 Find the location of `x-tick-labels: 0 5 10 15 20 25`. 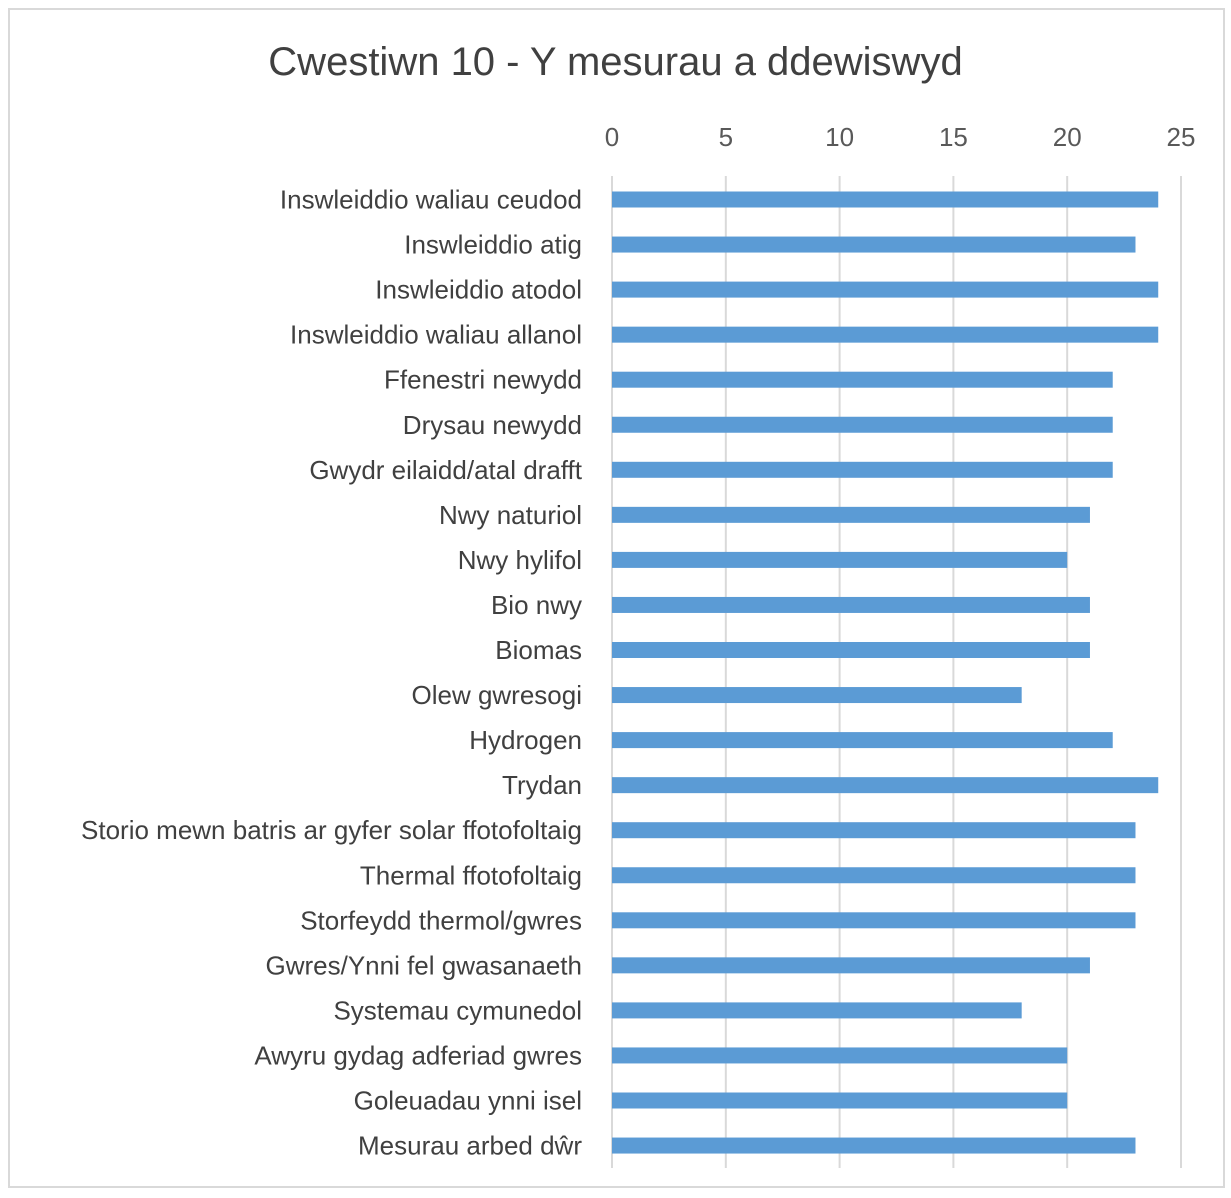

x-tick-labels: 0 5 10 15 20 25 is located at coordinates (900, 137).